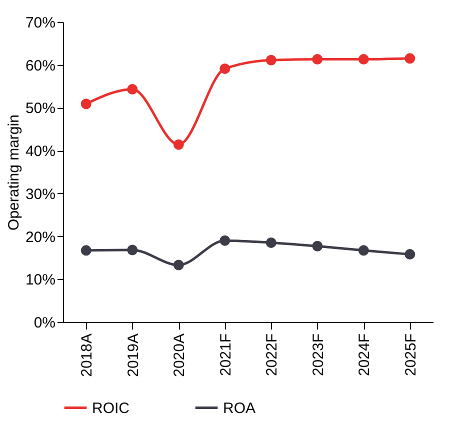  I want to click on y-tick-label: 0%, so click(45, 323).